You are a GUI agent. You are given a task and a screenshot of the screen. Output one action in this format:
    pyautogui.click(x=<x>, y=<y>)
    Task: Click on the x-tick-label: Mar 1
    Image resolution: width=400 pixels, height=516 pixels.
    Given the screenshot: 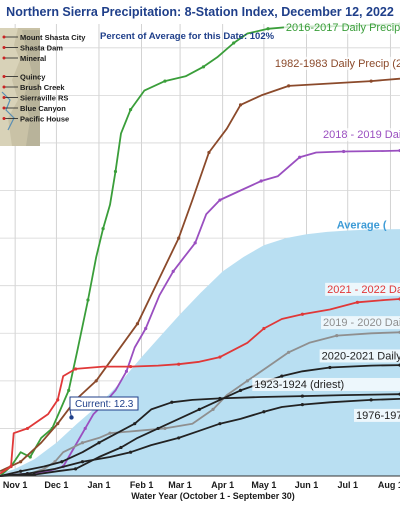 What is the action you would take?
    pyautogui.click(x=180, y=485)
    